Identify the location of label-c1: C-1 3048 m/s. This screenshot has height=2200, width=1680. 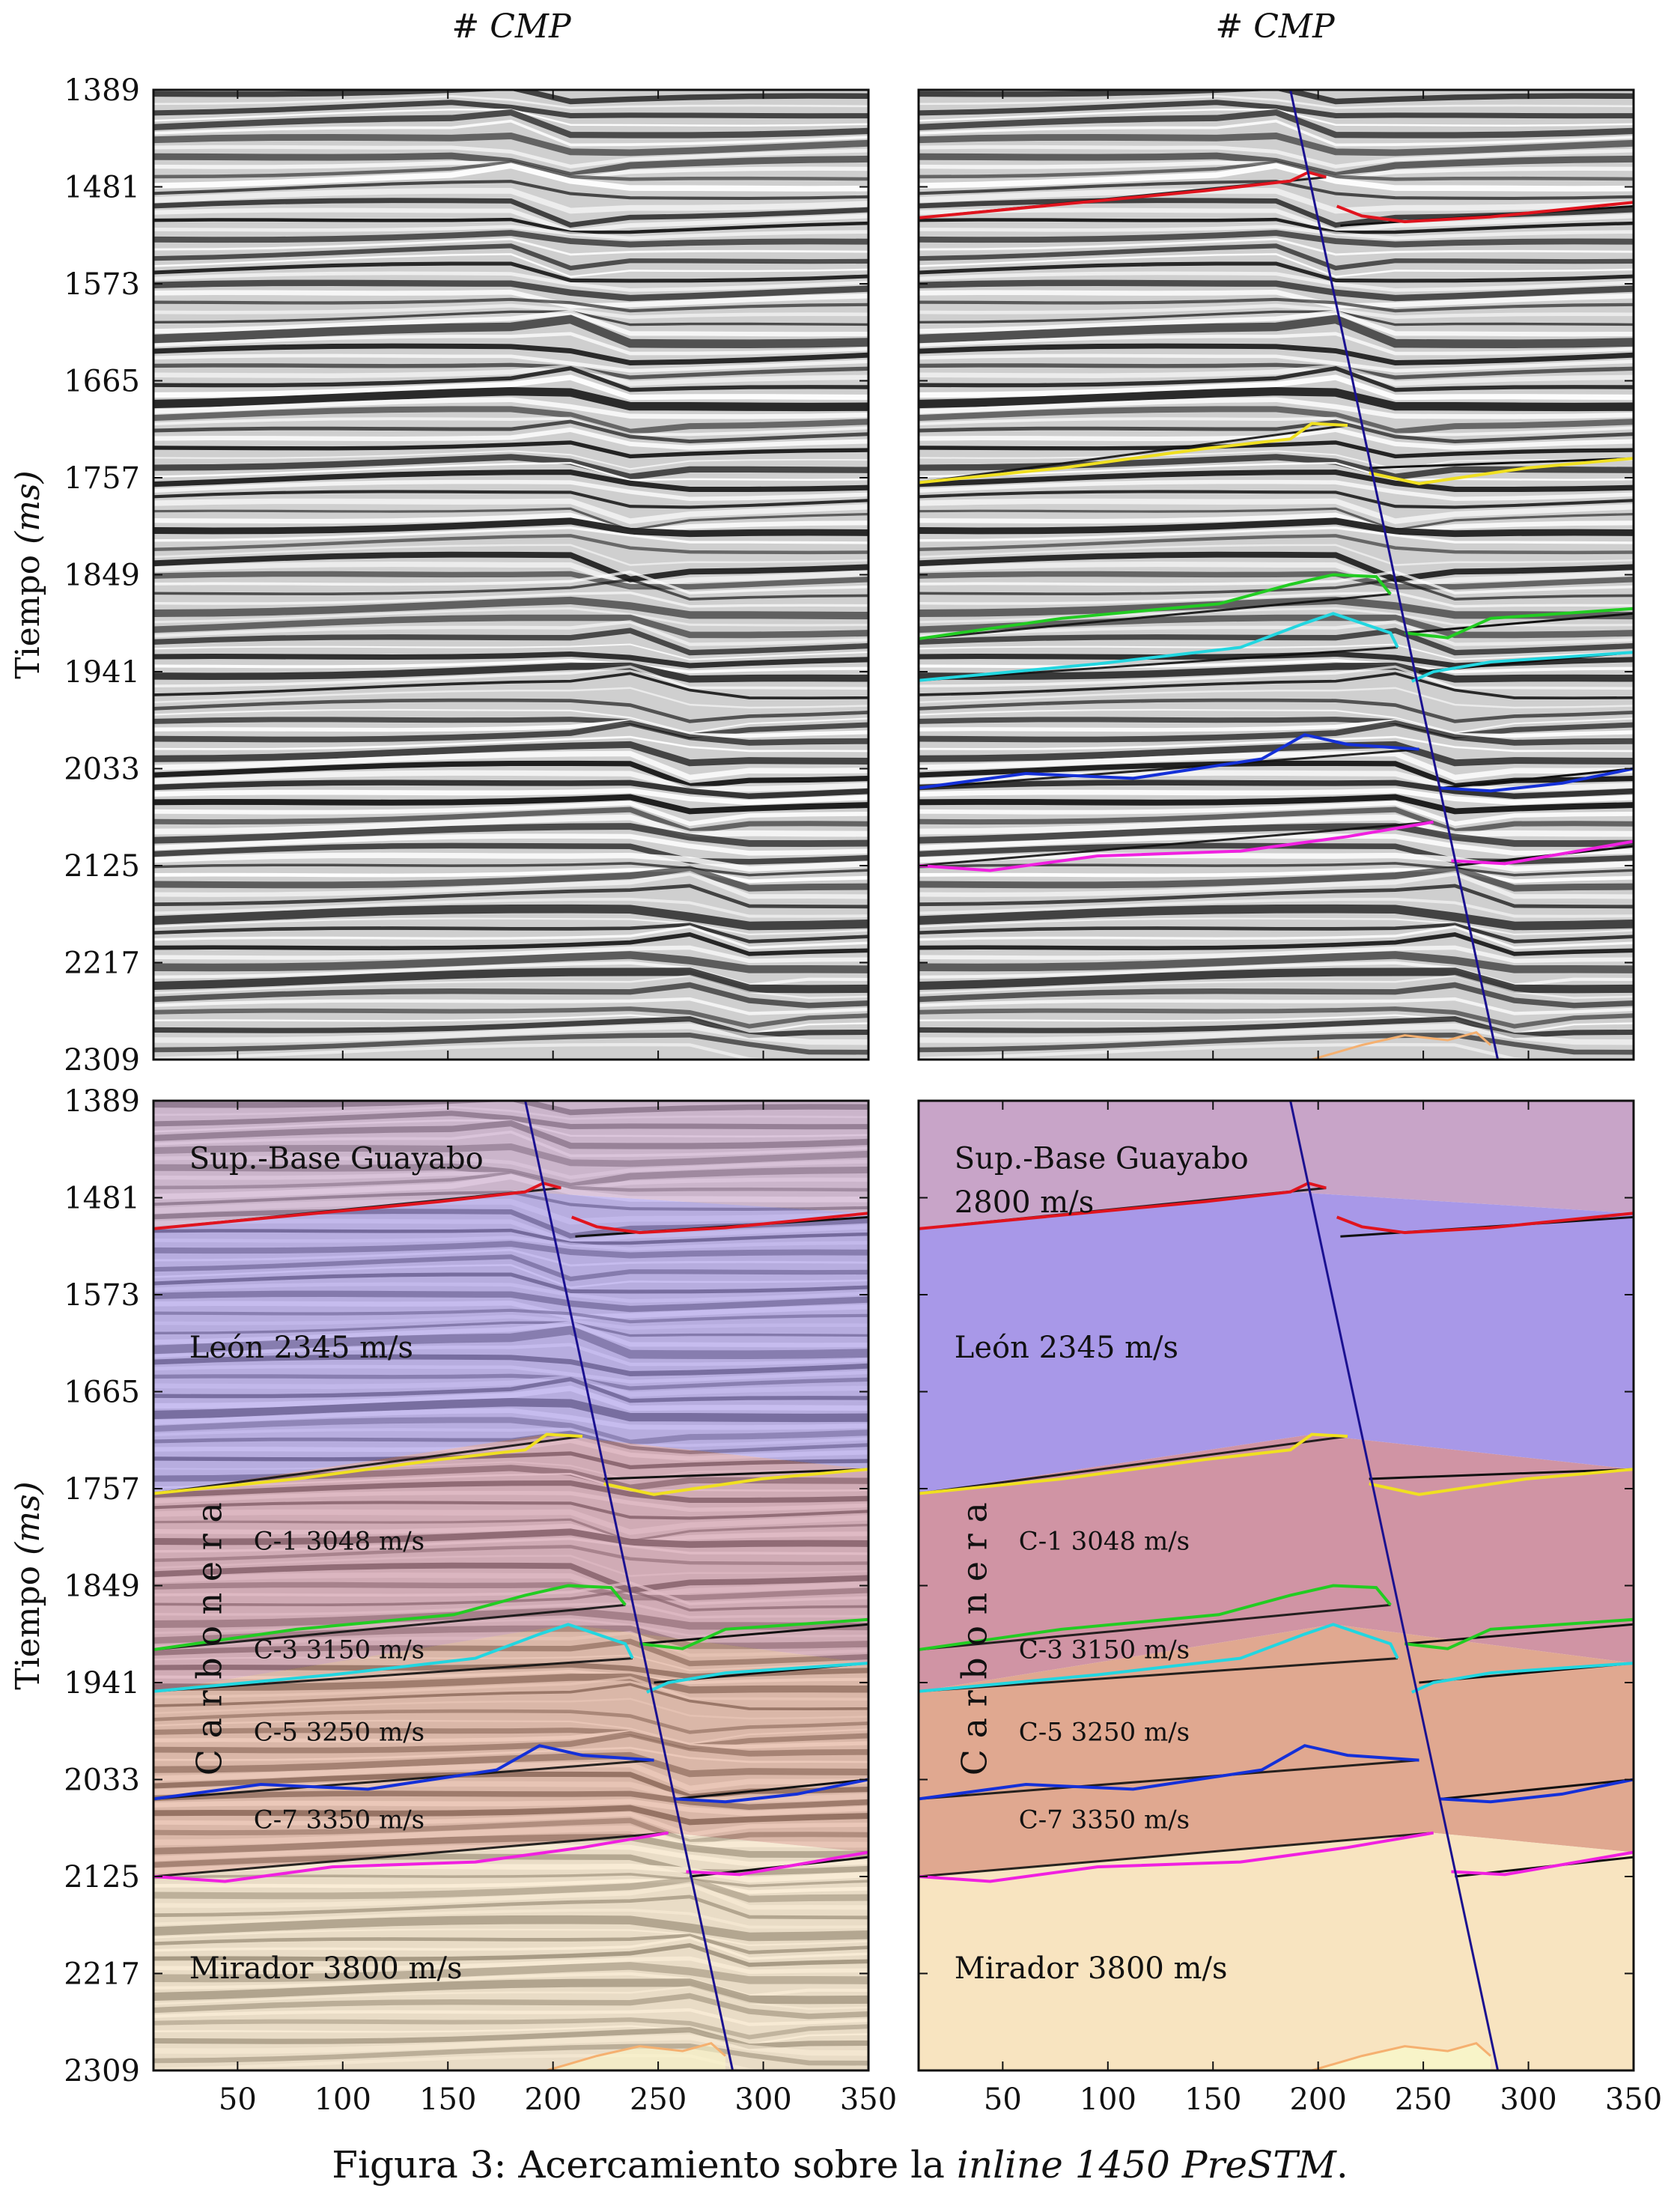
(339, 1542).